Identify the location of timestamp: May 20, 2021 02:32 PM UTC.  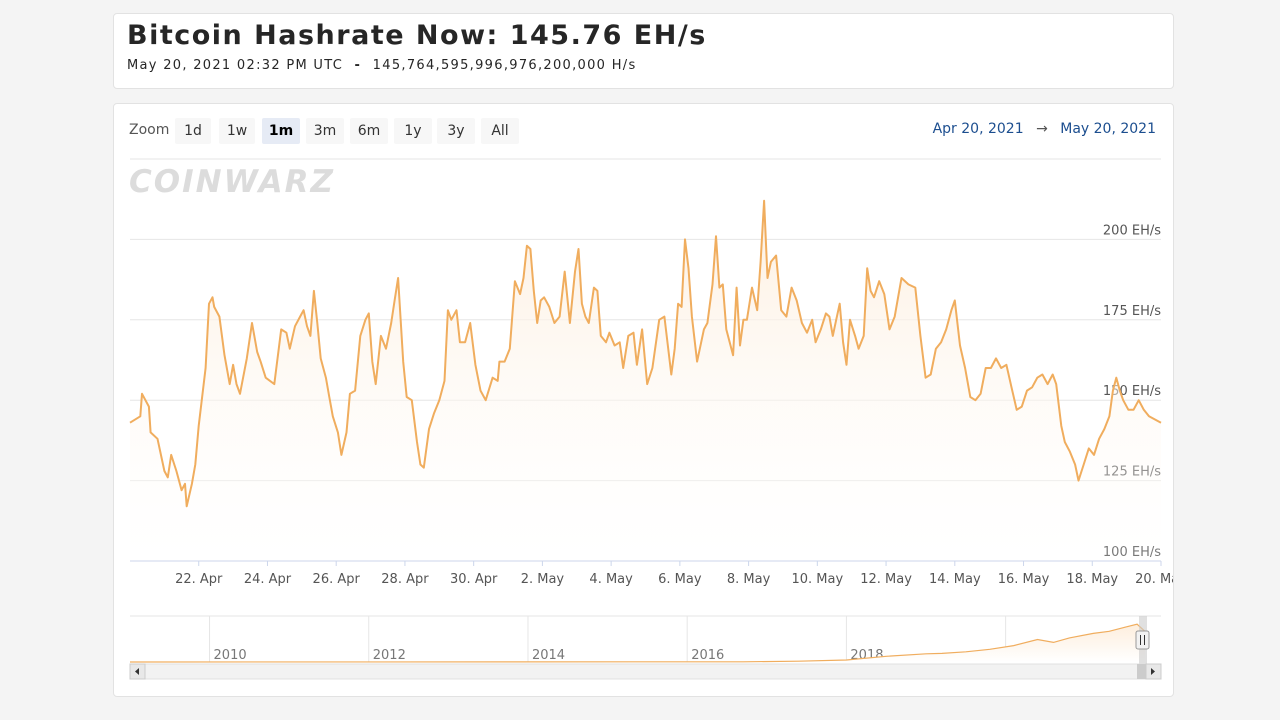
(235, 65).